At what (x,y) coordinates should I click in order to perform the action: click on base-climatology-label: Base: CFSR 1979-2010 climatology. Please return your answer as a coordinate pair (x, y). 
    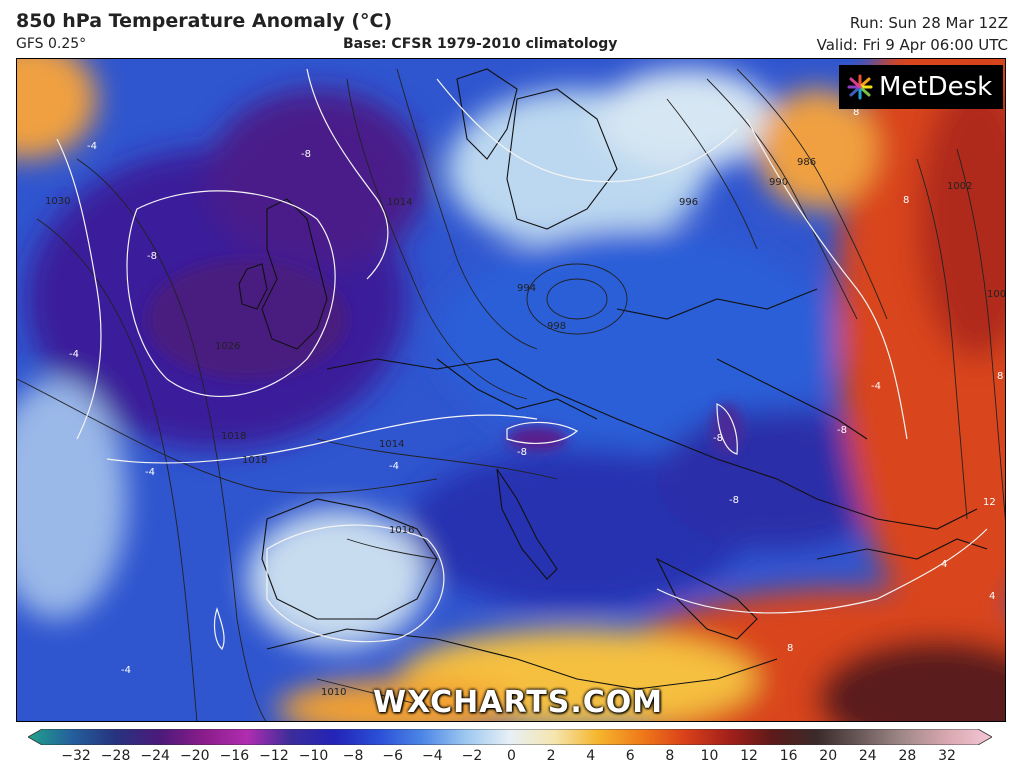
    Looking at the image, I should click on (480, 44).